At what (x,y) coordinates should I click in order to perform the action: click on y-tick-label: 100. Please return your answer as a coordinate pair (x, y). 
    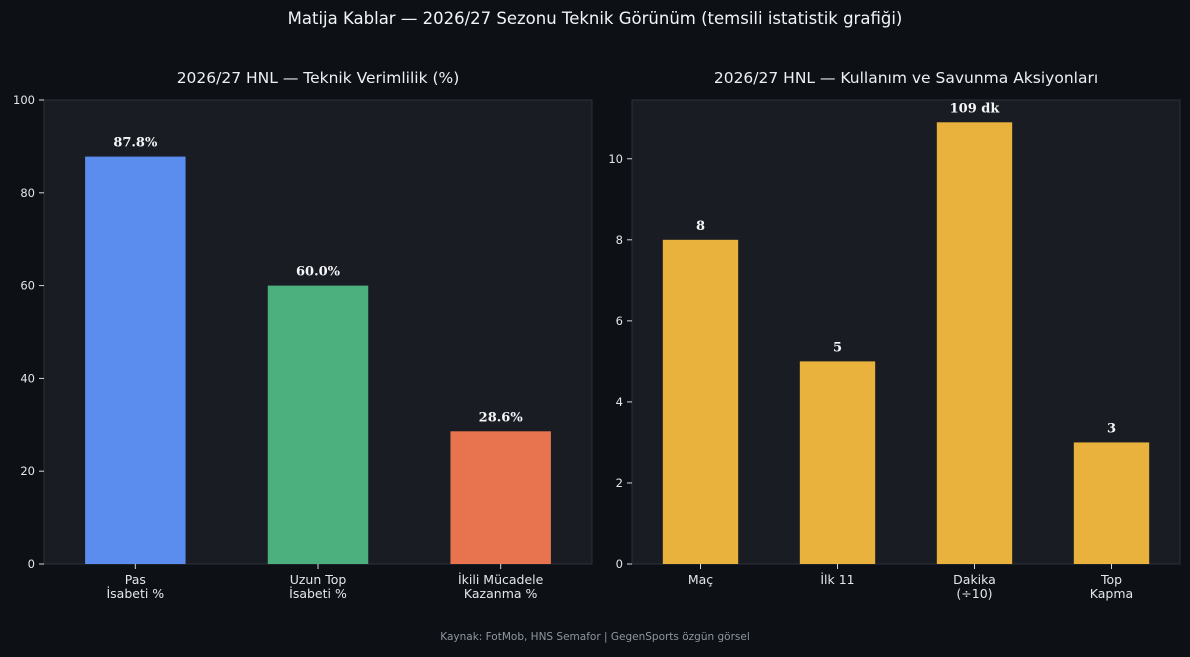
    Looking at the image, I should click on (24, 100).